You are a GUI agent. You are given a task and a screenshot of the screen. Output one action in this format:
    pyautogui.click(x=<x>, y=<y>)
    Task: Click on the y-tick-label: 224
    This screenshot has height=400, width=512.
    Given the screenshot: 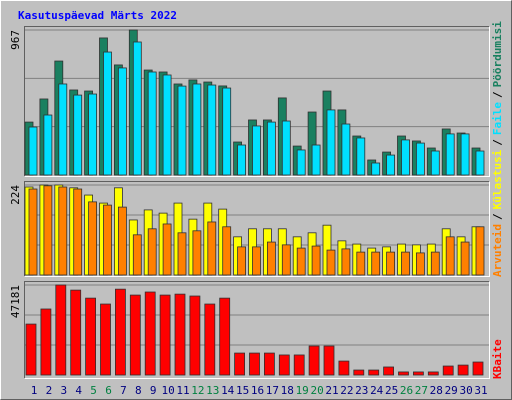 What is the action you would take?
    pyautogui.click(x=15, y=195)
    